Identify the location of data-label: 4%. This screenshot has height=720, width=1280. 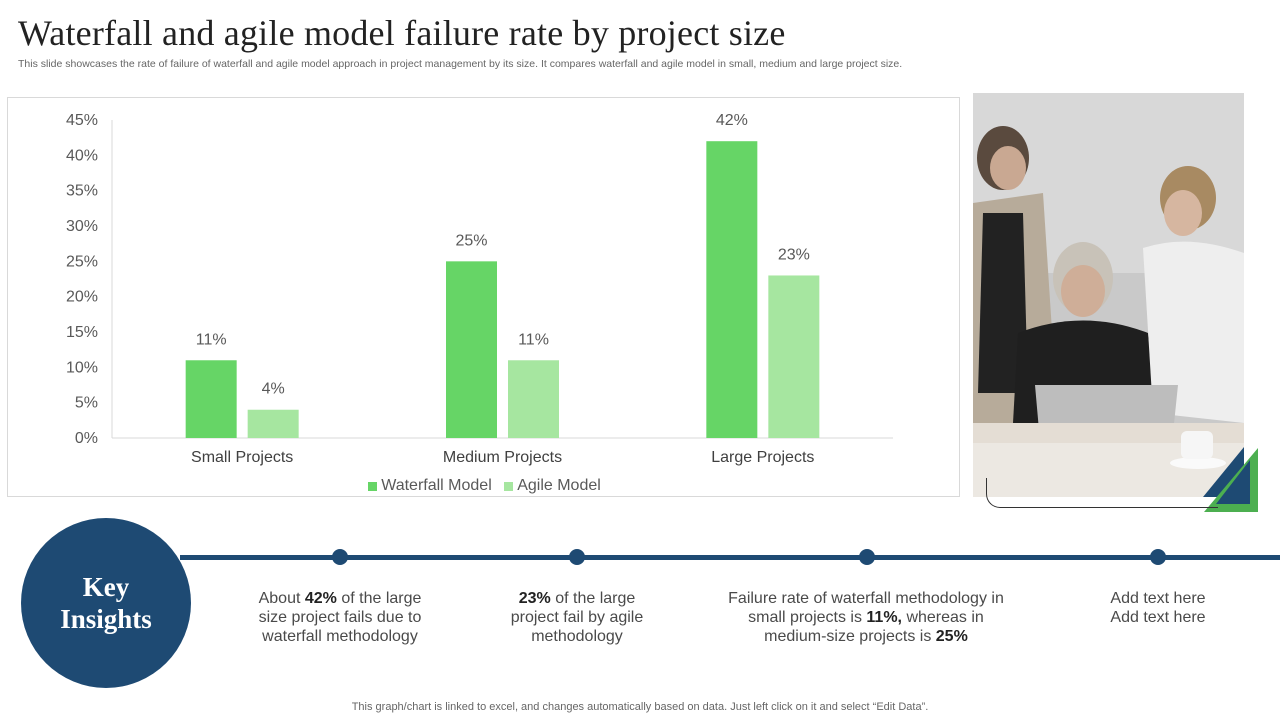
(273, 389).